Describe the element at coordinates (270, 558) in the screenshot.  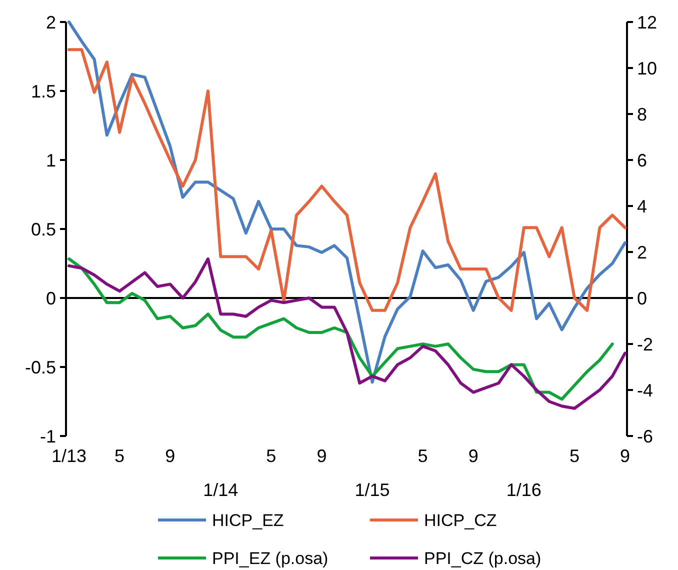
I see `legend-label: PPI_EZ (p.osa)` at that location.